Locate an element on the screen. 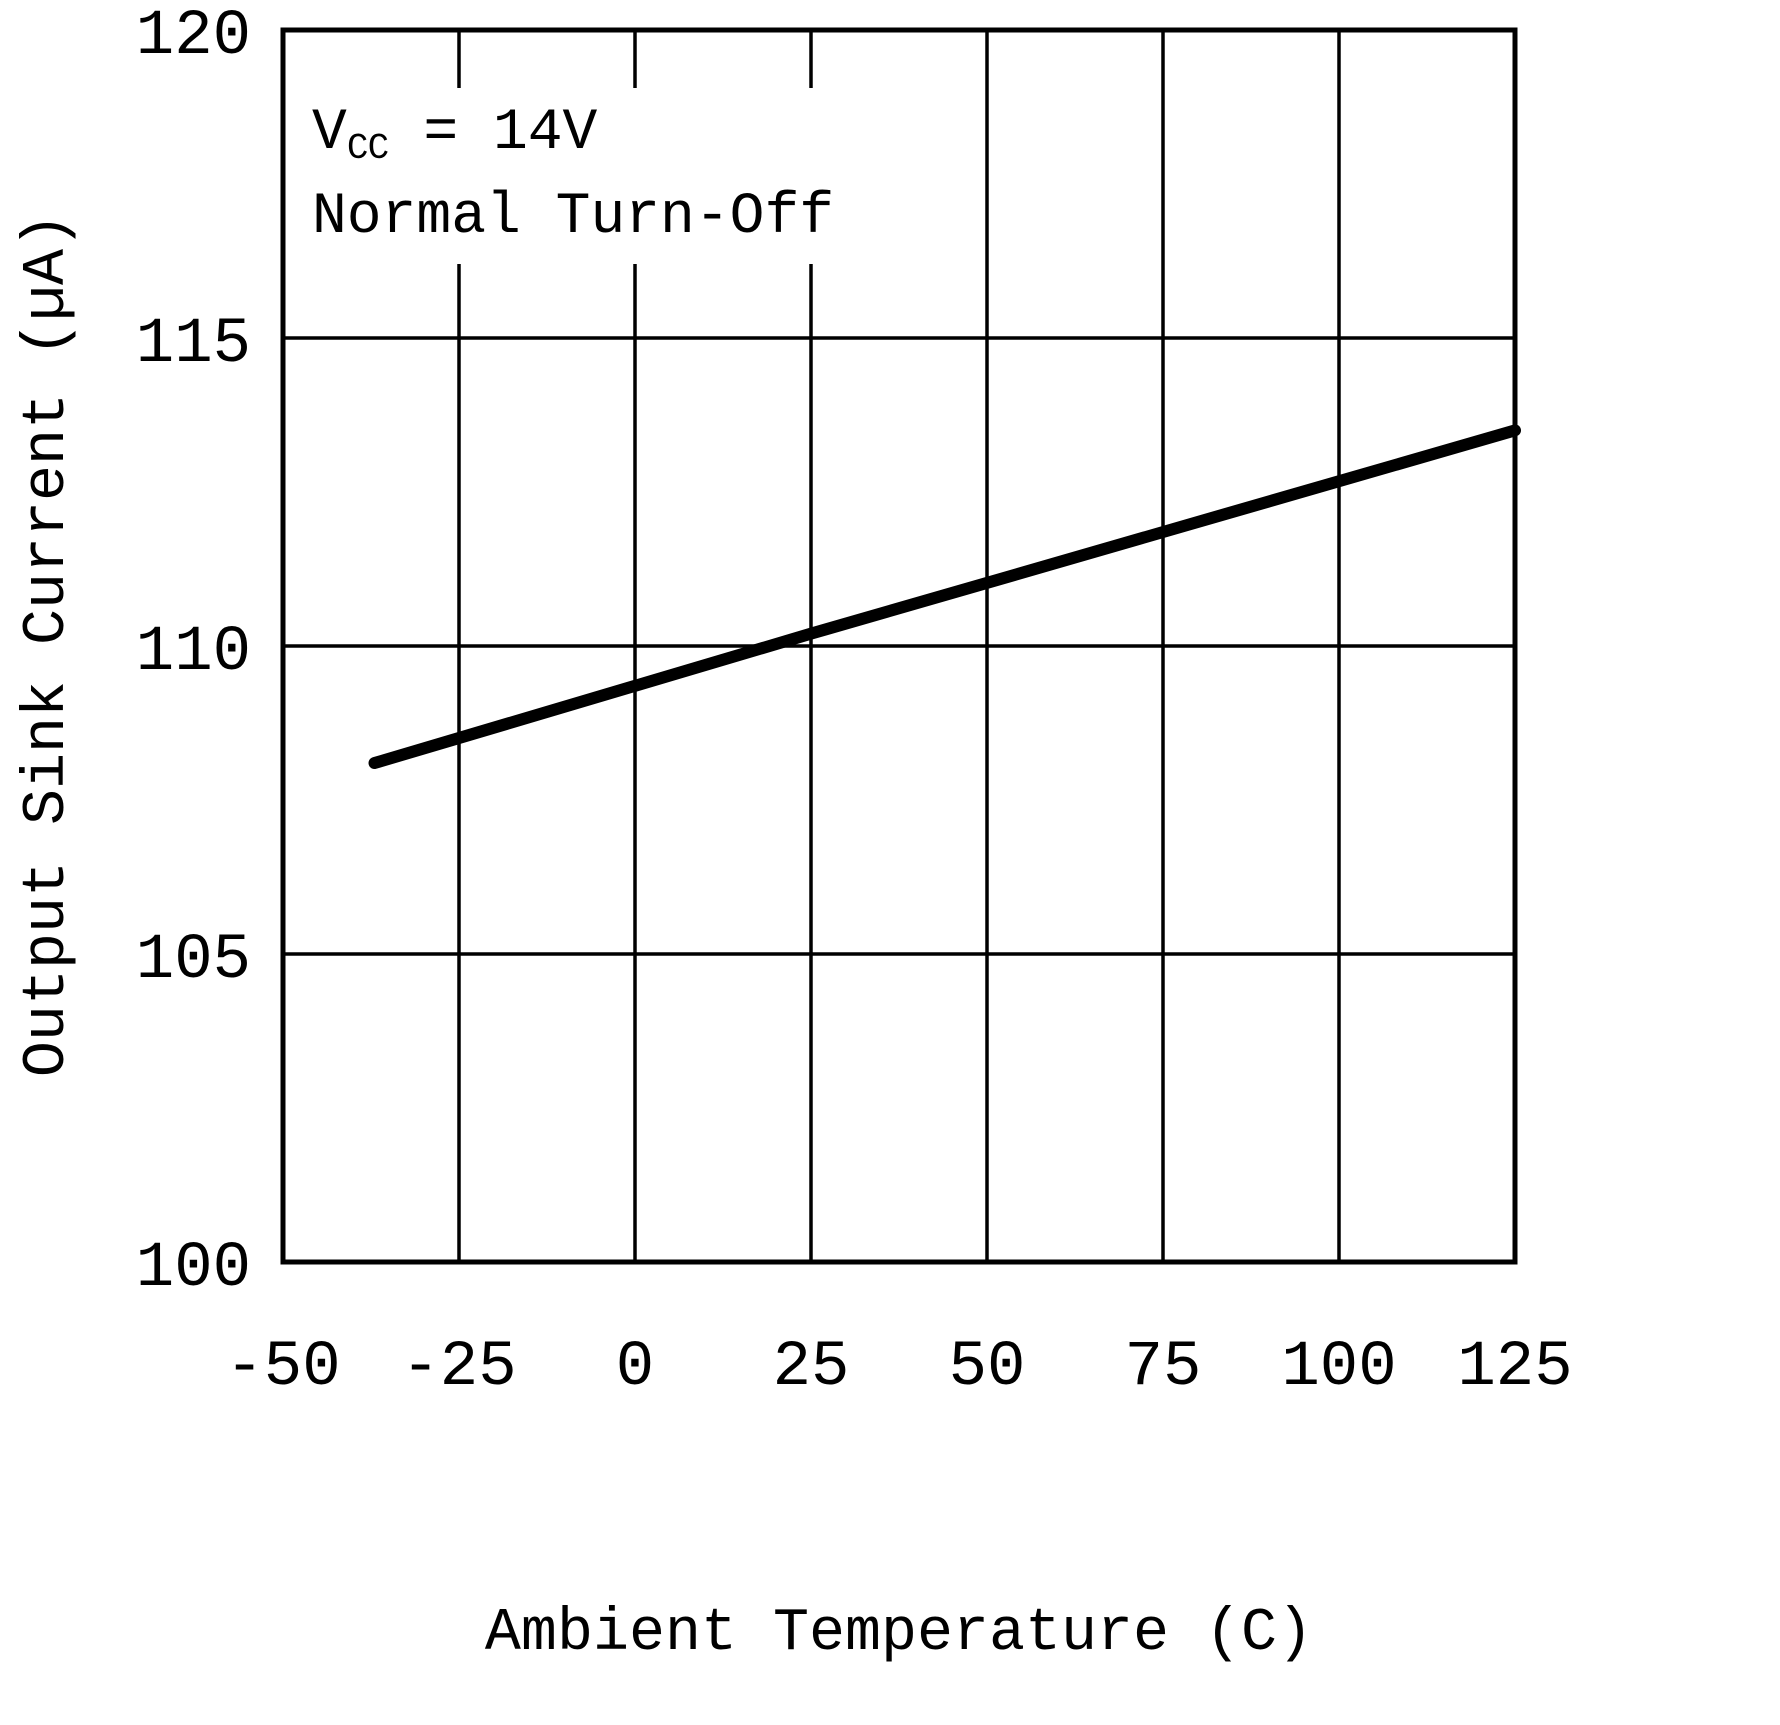  series-line-output-sink-current-vs-temperature is located at coordinates (944, 597).